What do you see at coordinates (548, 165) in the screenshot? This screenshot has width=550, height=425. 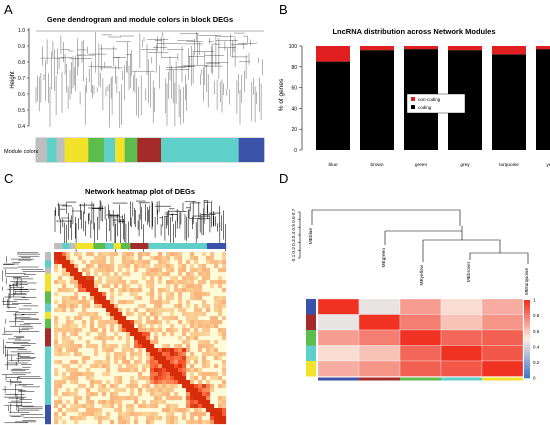 I see `panel-b-x-tick-label: yellow` at bounding box center [548, 165].